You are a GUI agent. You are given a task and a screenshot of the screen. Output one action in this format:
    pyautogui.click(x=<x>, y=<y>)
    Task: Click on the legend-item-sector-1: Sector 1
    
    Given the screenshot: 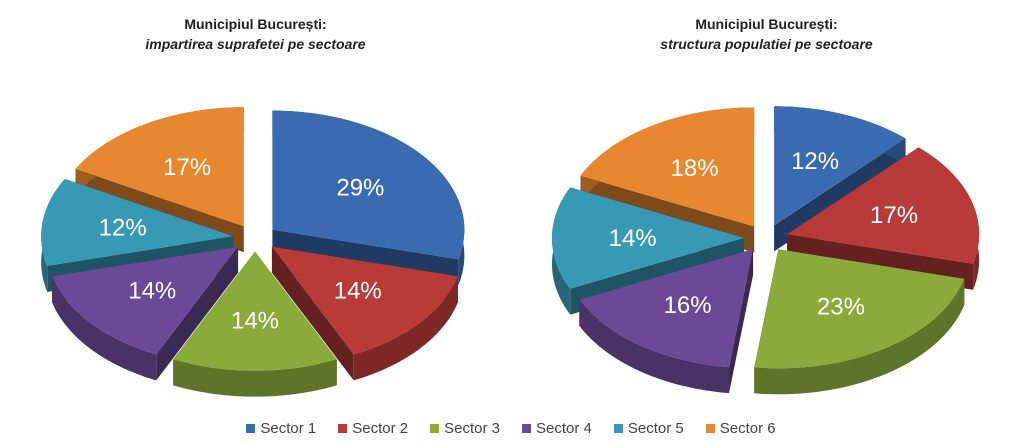 What is the action you would take?
    pyautogui.click(x=281, y=428)
    